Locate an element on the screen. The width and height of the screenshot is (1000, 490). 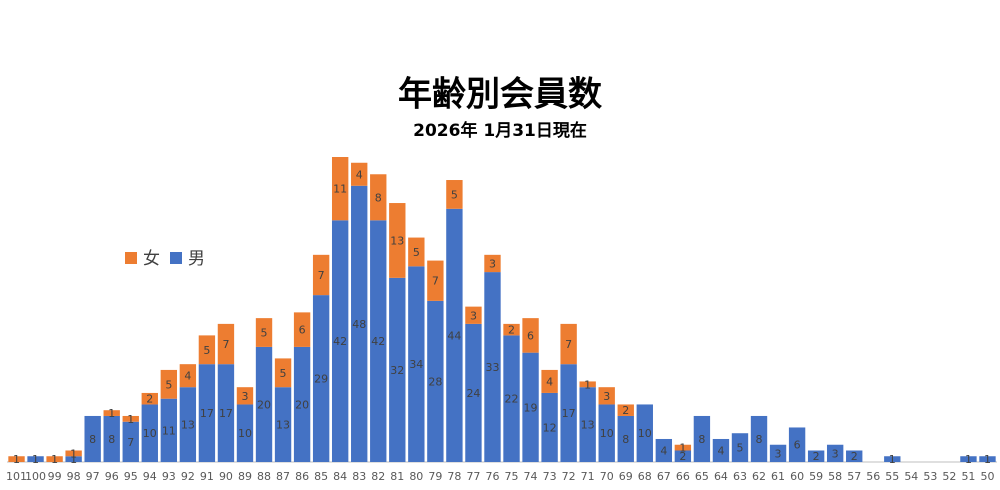
x-tick-label: 85 is located at coordinates (321, 476).